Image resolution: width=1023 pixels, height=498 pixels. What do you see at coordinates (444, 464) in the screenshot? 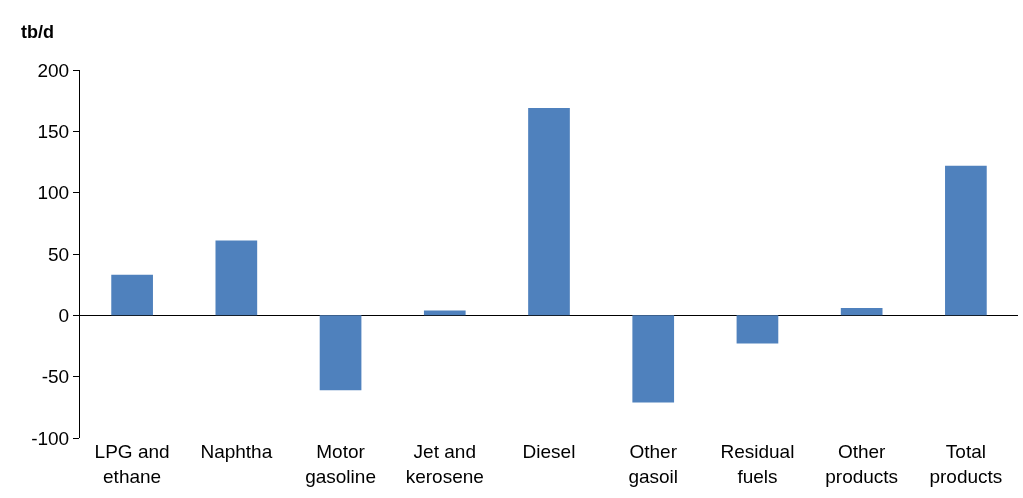
I see `x-tick-label: Jet and kerosene` at bounding box center [444, 464].